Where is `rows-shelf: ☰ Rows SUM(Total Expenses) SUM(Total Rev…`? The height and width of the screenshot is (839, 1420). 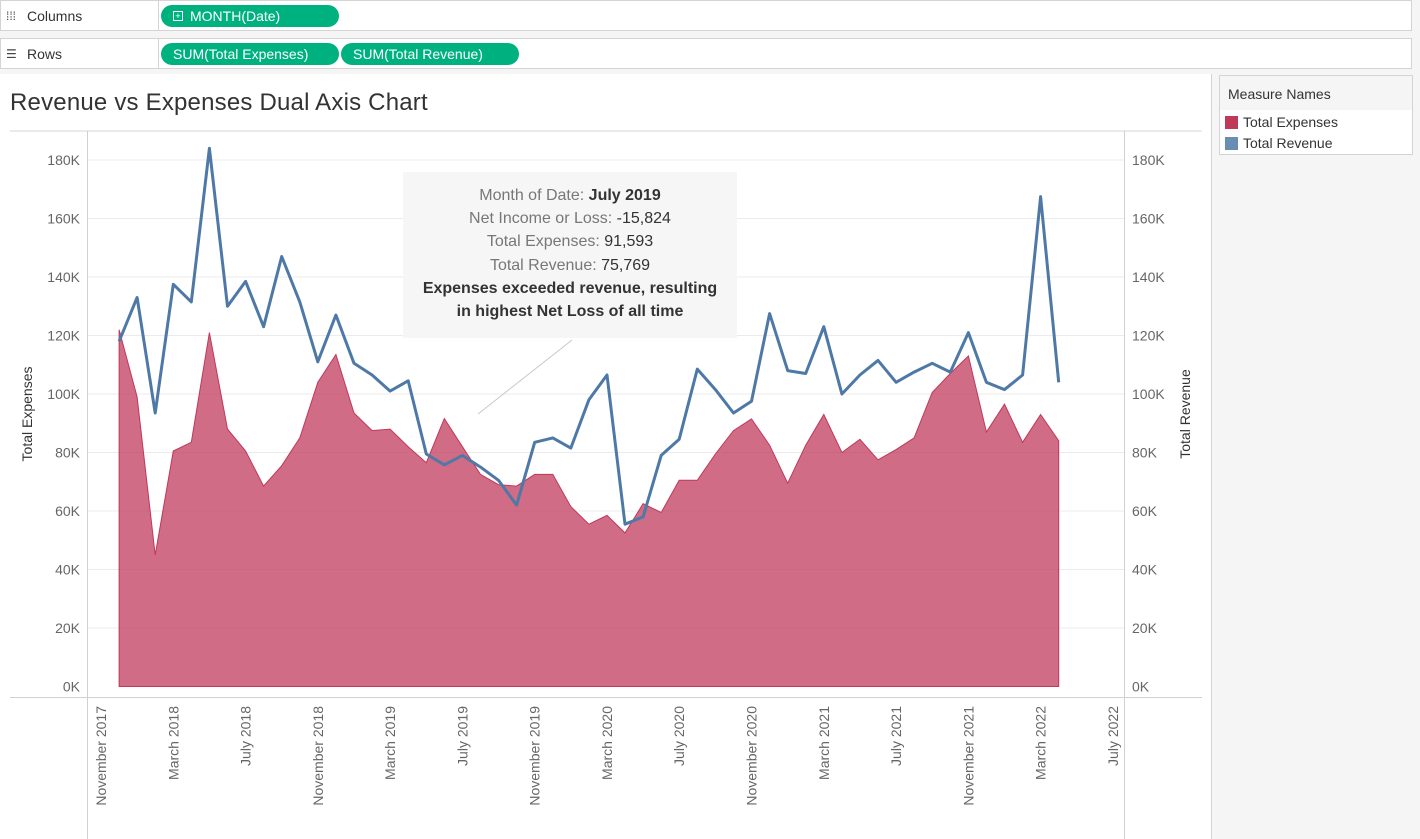 rows-shelf: ☰ Rows SUM(Total Expenses) SUM(Total Rev… is located at coordinates (706, 53).